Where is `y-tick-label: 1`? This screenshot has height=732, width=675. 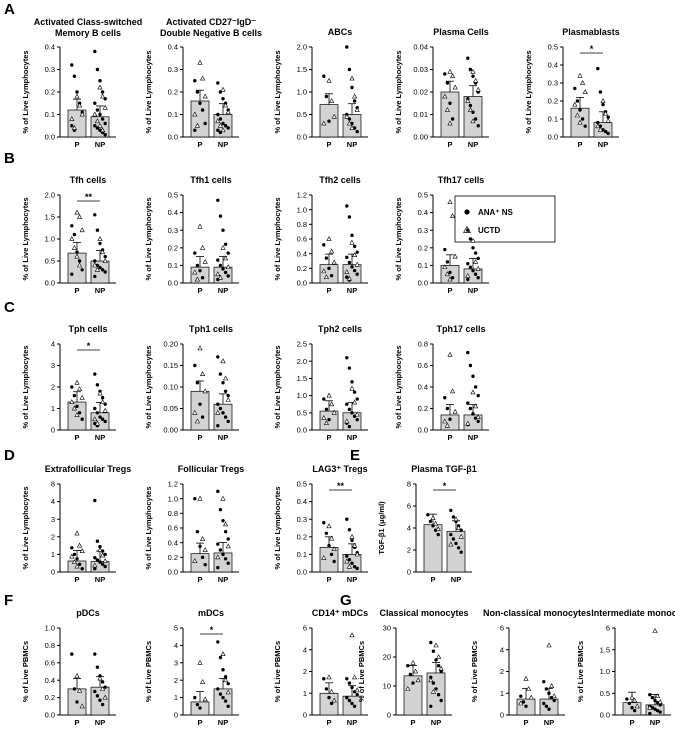 y-tick-label: 1 is located at coordinates (176, 697).